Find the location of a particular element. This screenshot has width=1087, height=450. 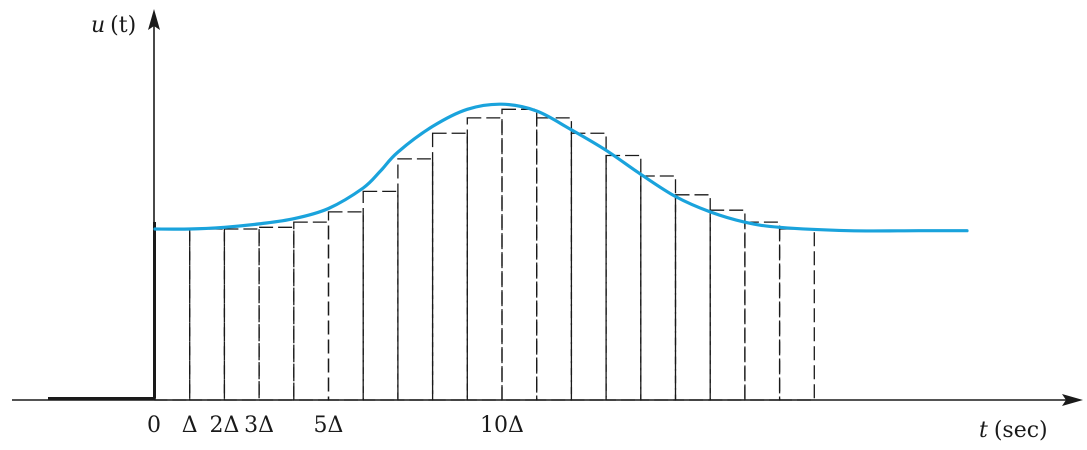

x-axis-arrow-icon is located at coordinates (1072, 400).